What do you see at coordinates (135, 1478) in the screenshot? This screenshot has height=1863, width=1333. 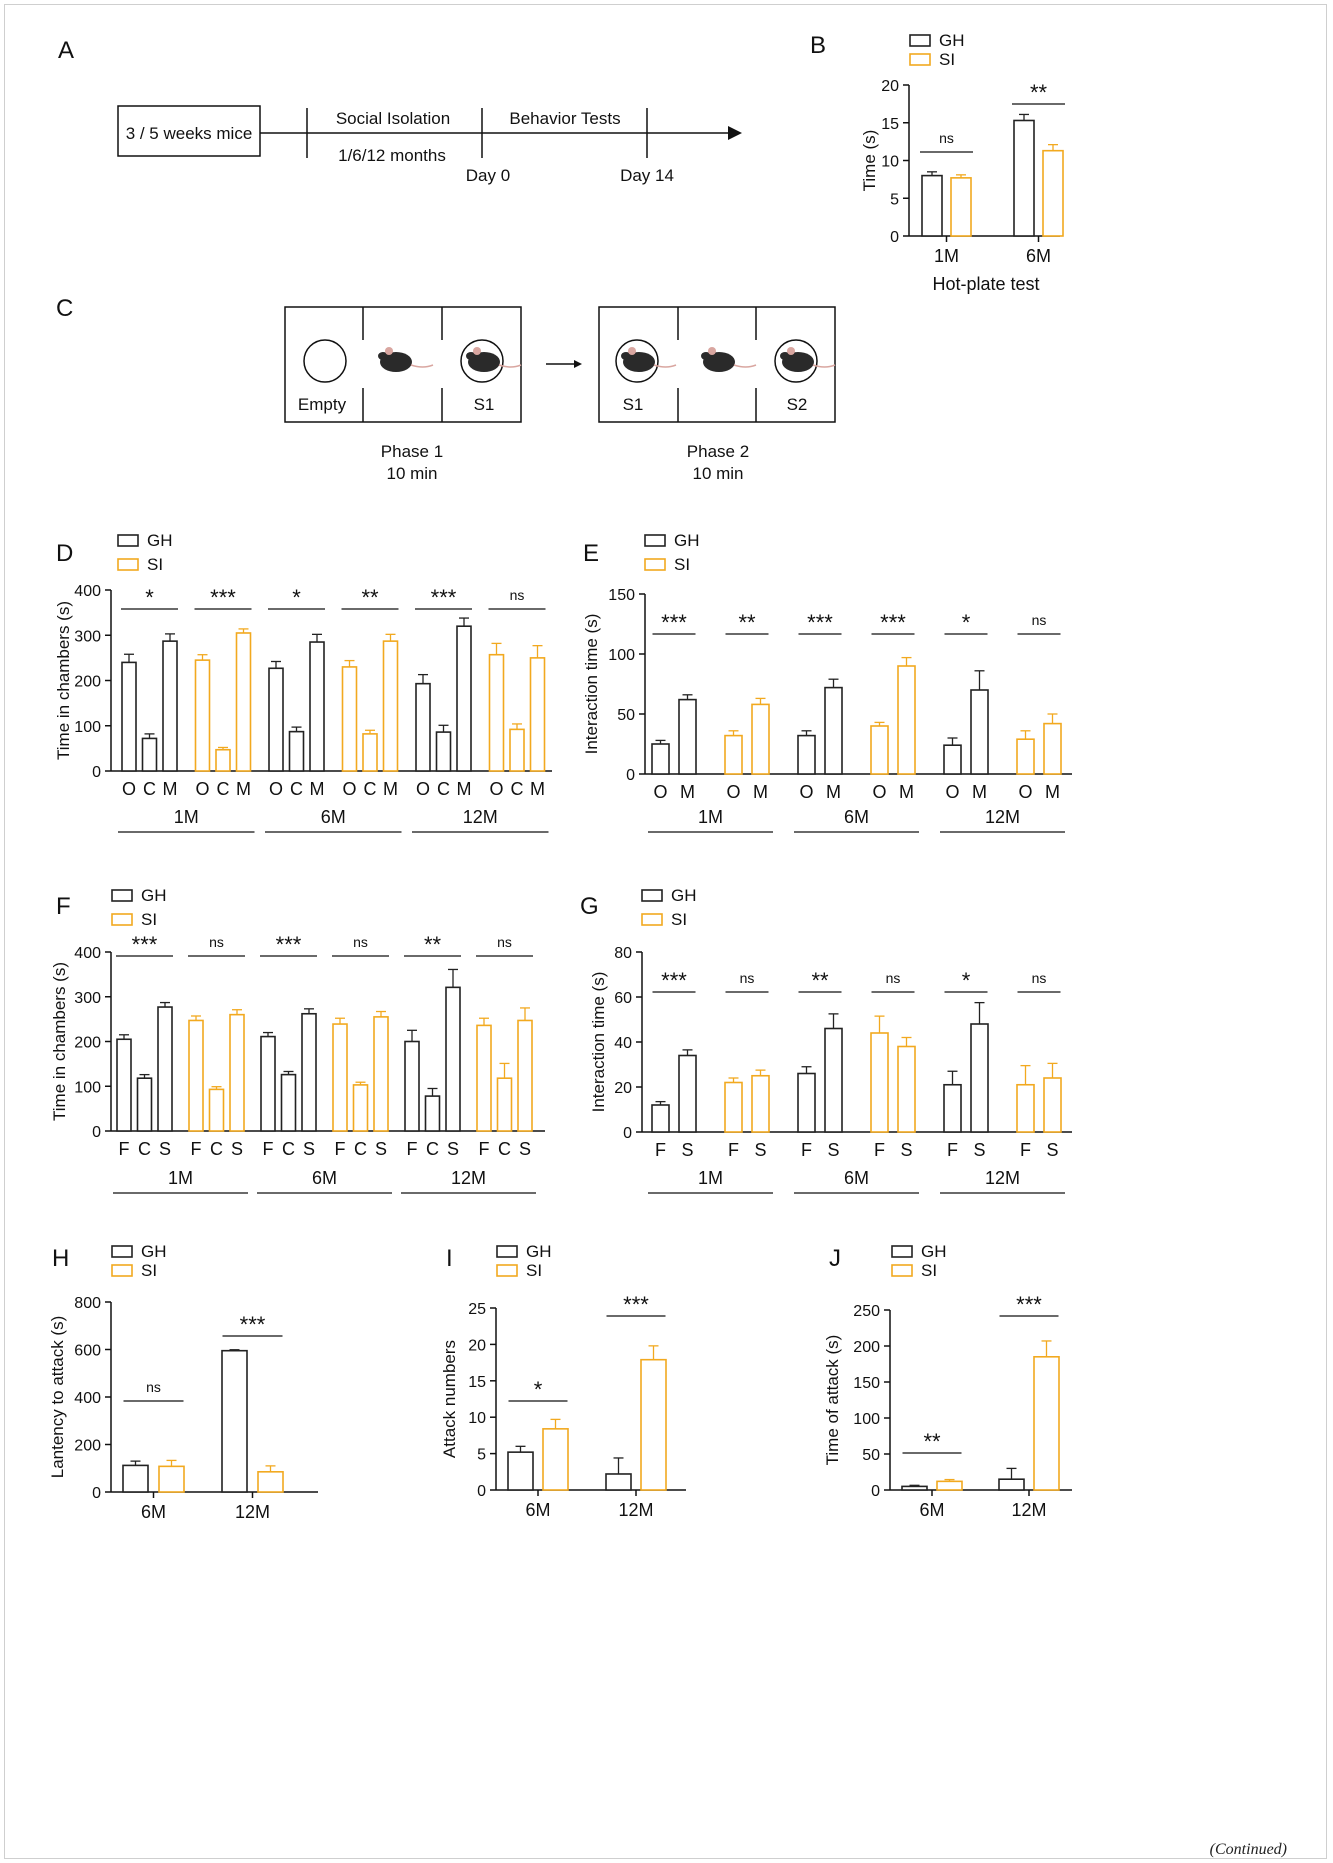 I see `bar-H-6M-GH` at bounding box center [135, 1478].